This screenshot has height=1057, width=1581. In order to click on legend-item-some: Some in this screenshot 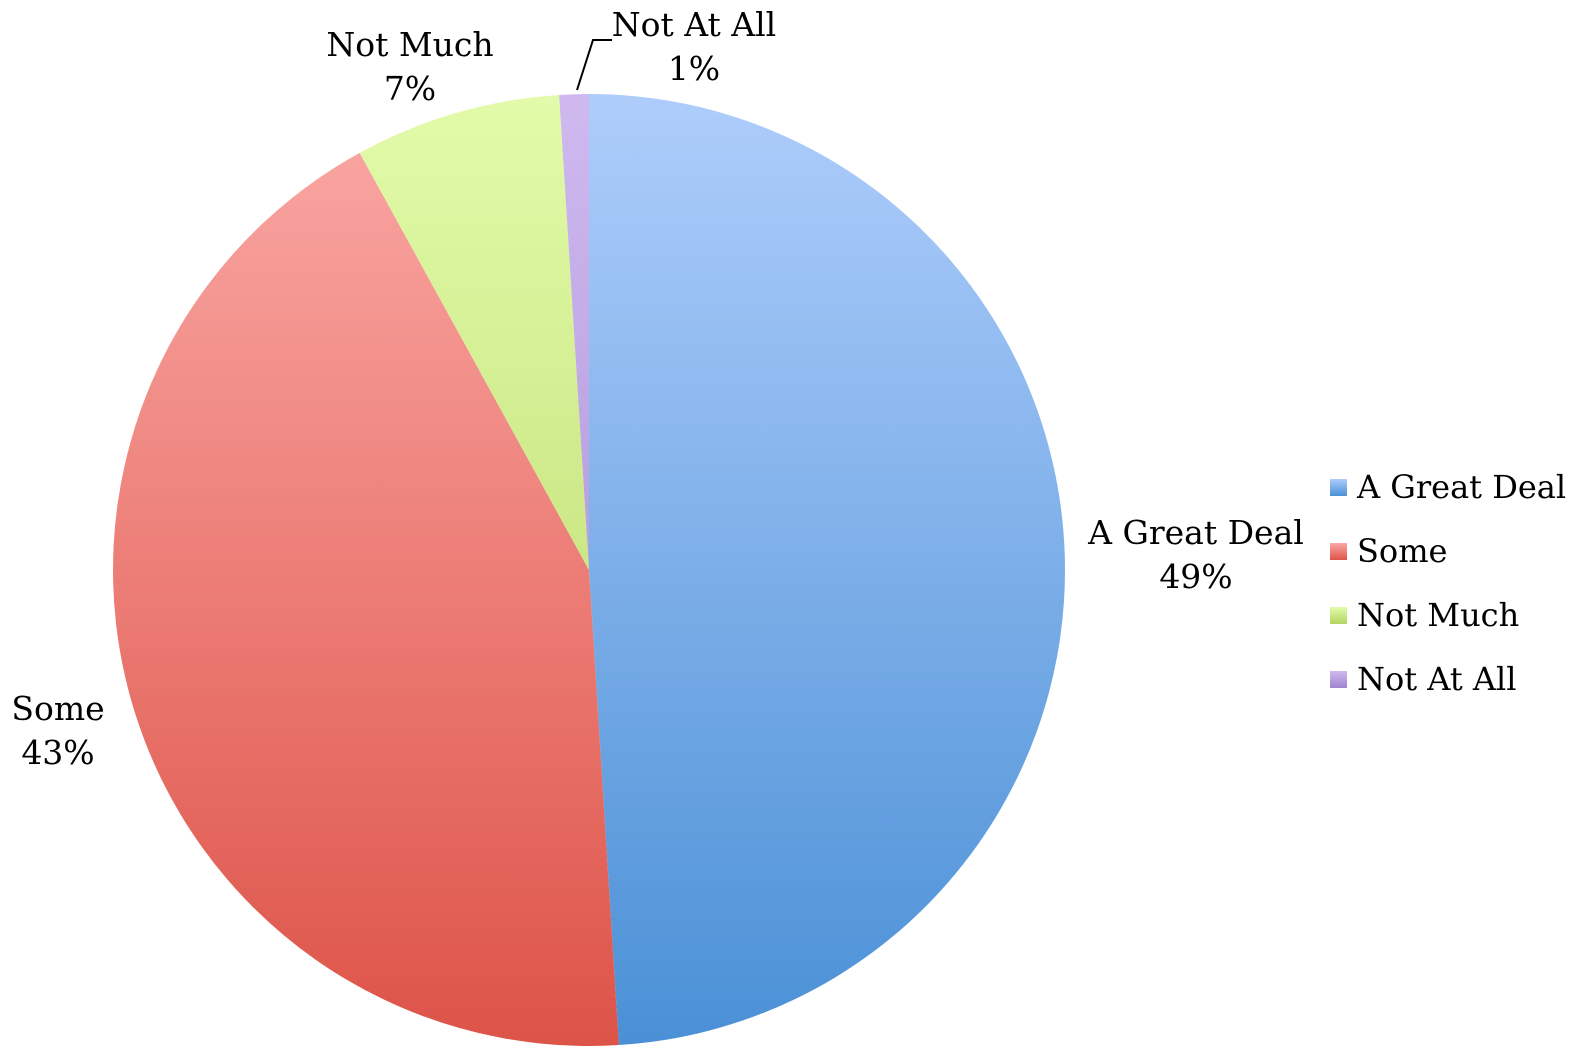, I will do `click(1448, 551)`.